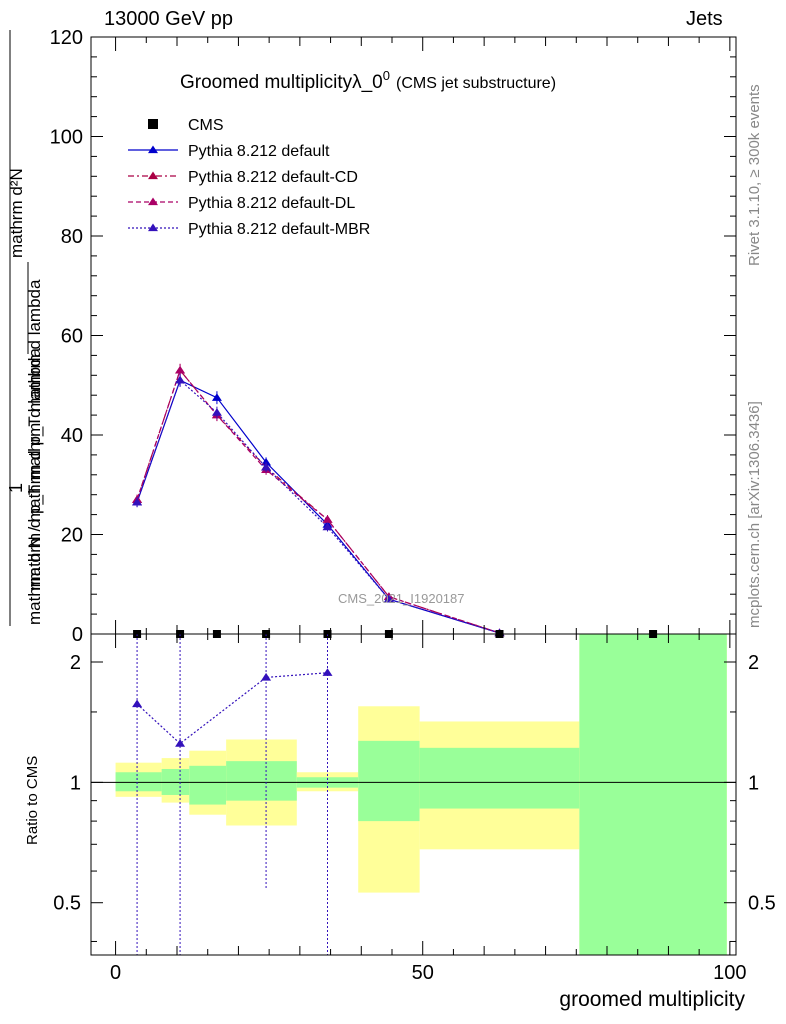 The height and width of the screenshot is (1024, 786). I want to click on x-axis-label: groomed multiplicity, so click(652, 999).